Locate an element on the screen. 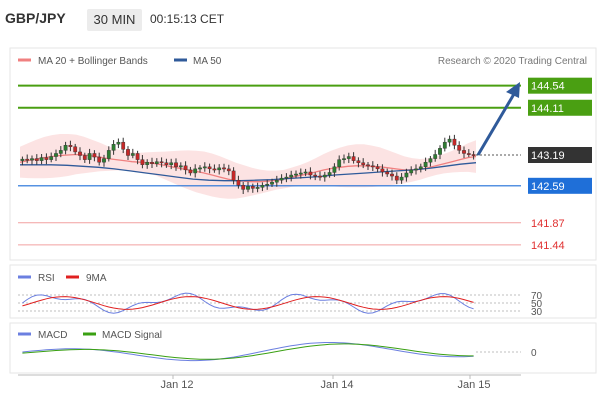 The image size is (604, 405). macd-legend-label: MACD is located at coordinates (52, 335).